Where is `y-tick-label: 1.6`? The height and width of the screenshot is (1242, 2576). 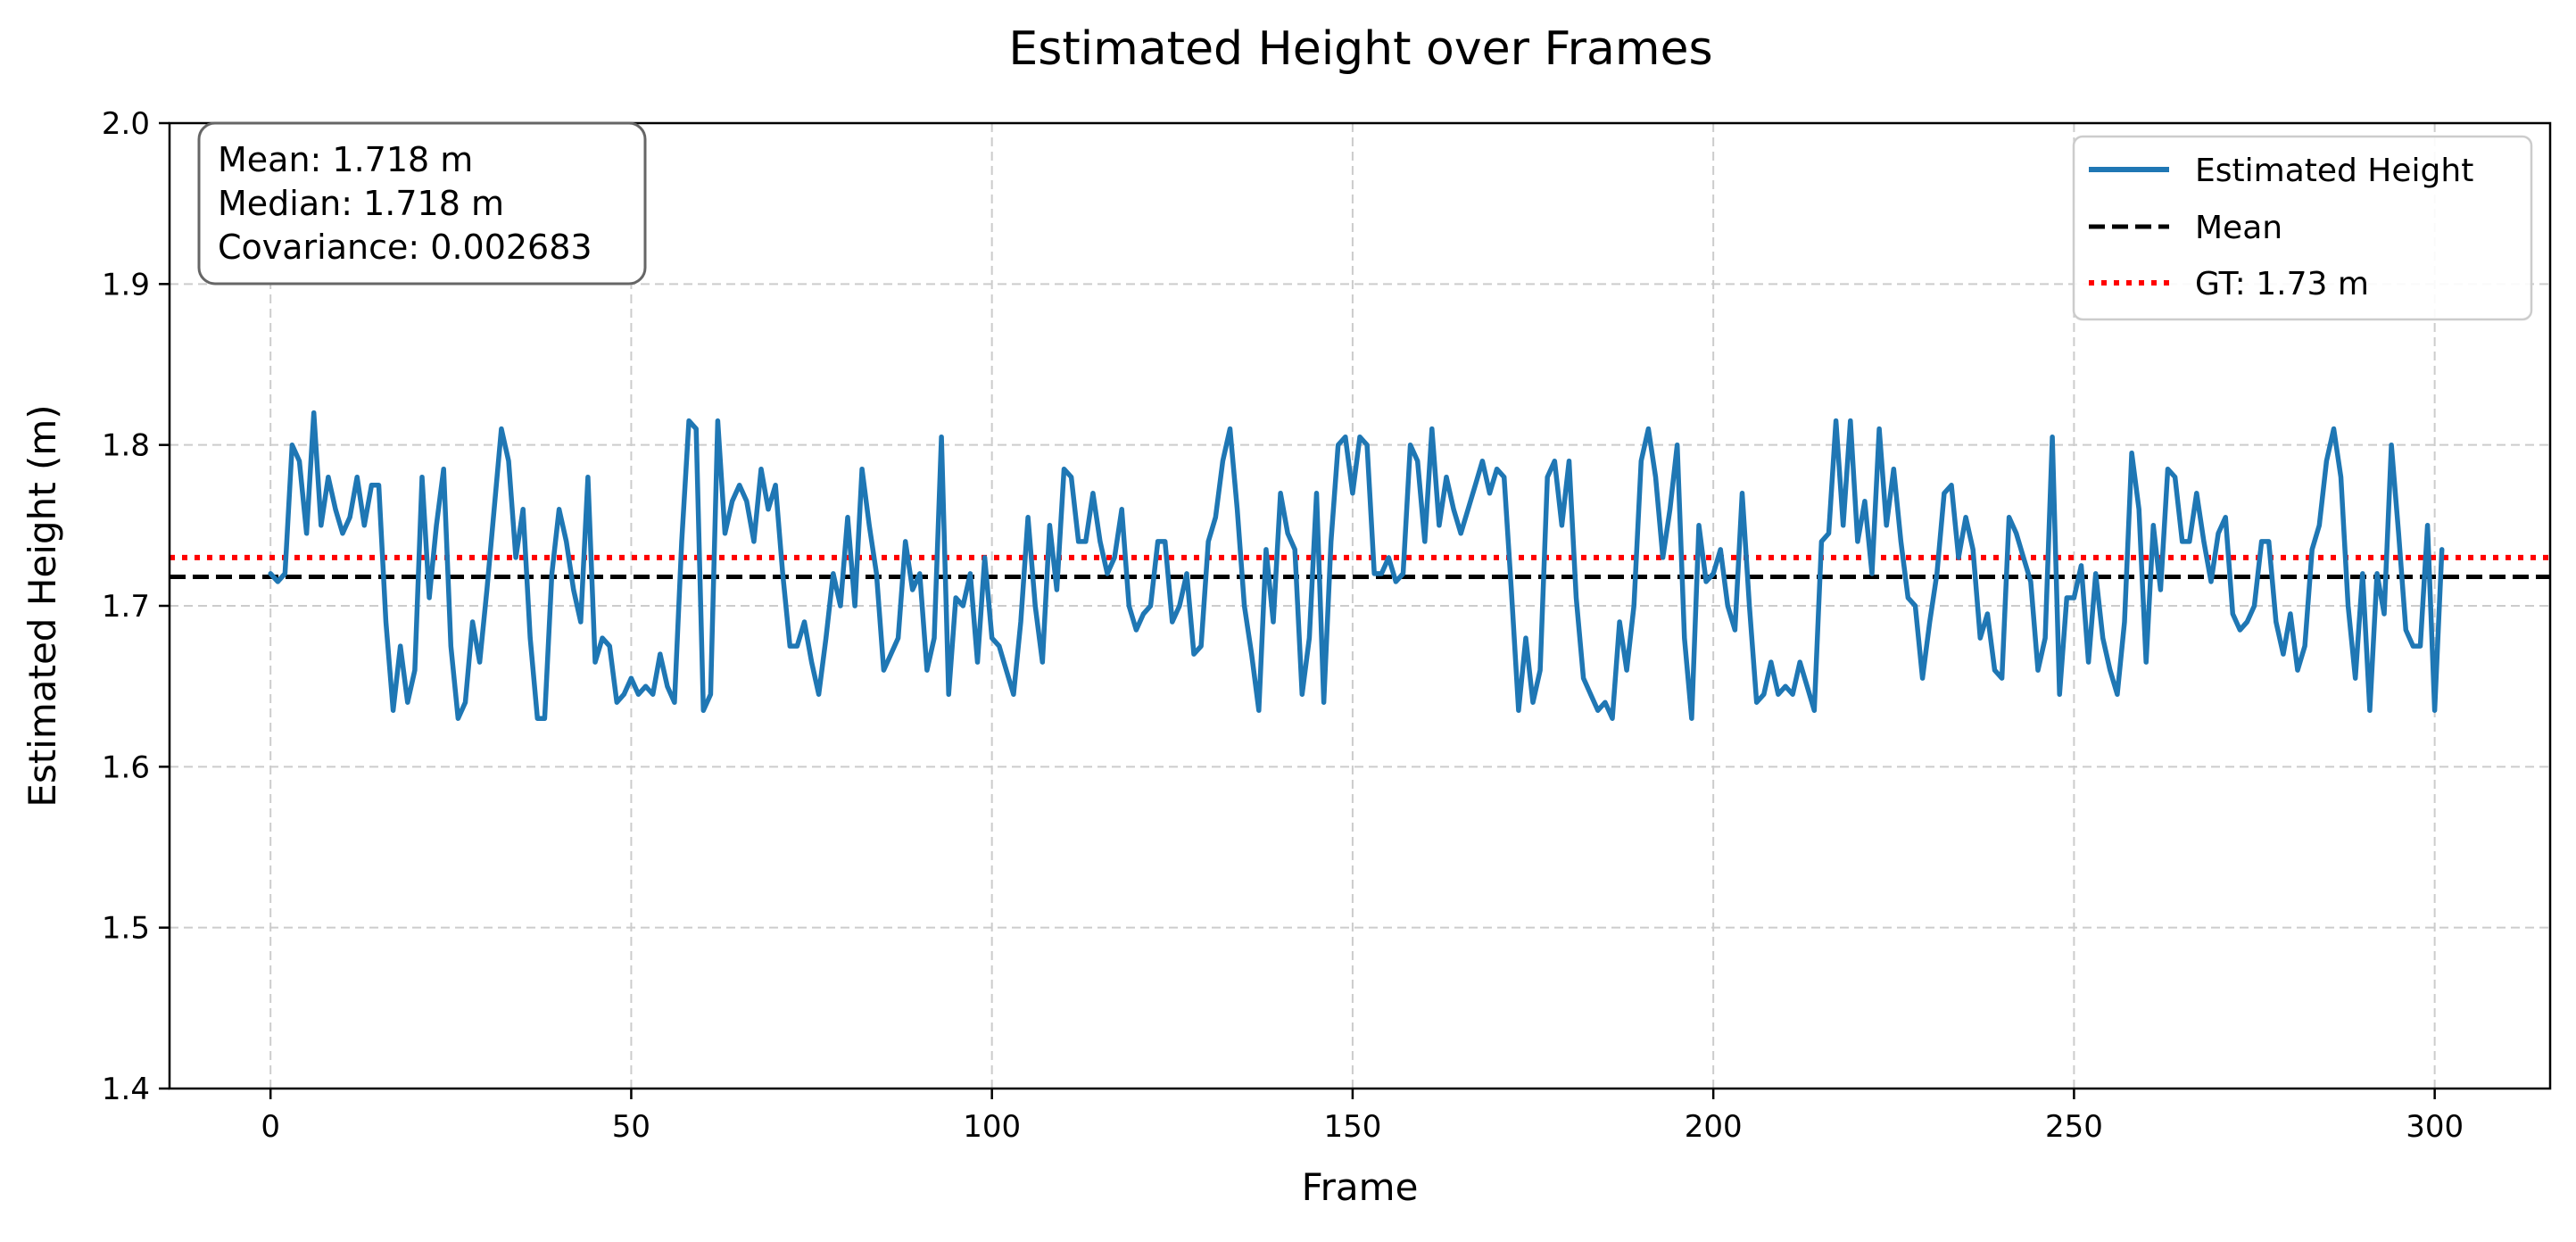 y-tick-label: 1.6 is located at coordinates (126, 767).